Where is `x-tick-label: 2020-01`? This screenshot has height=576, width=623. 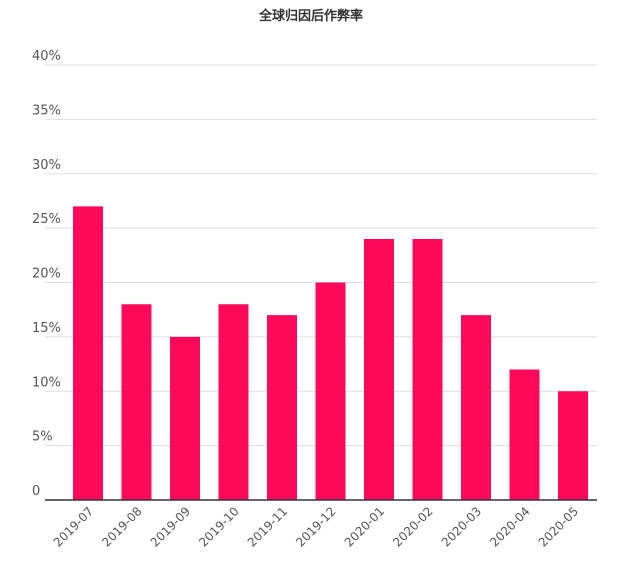
x-tick-label: 2020-01 is located at coordinates (364, 526).